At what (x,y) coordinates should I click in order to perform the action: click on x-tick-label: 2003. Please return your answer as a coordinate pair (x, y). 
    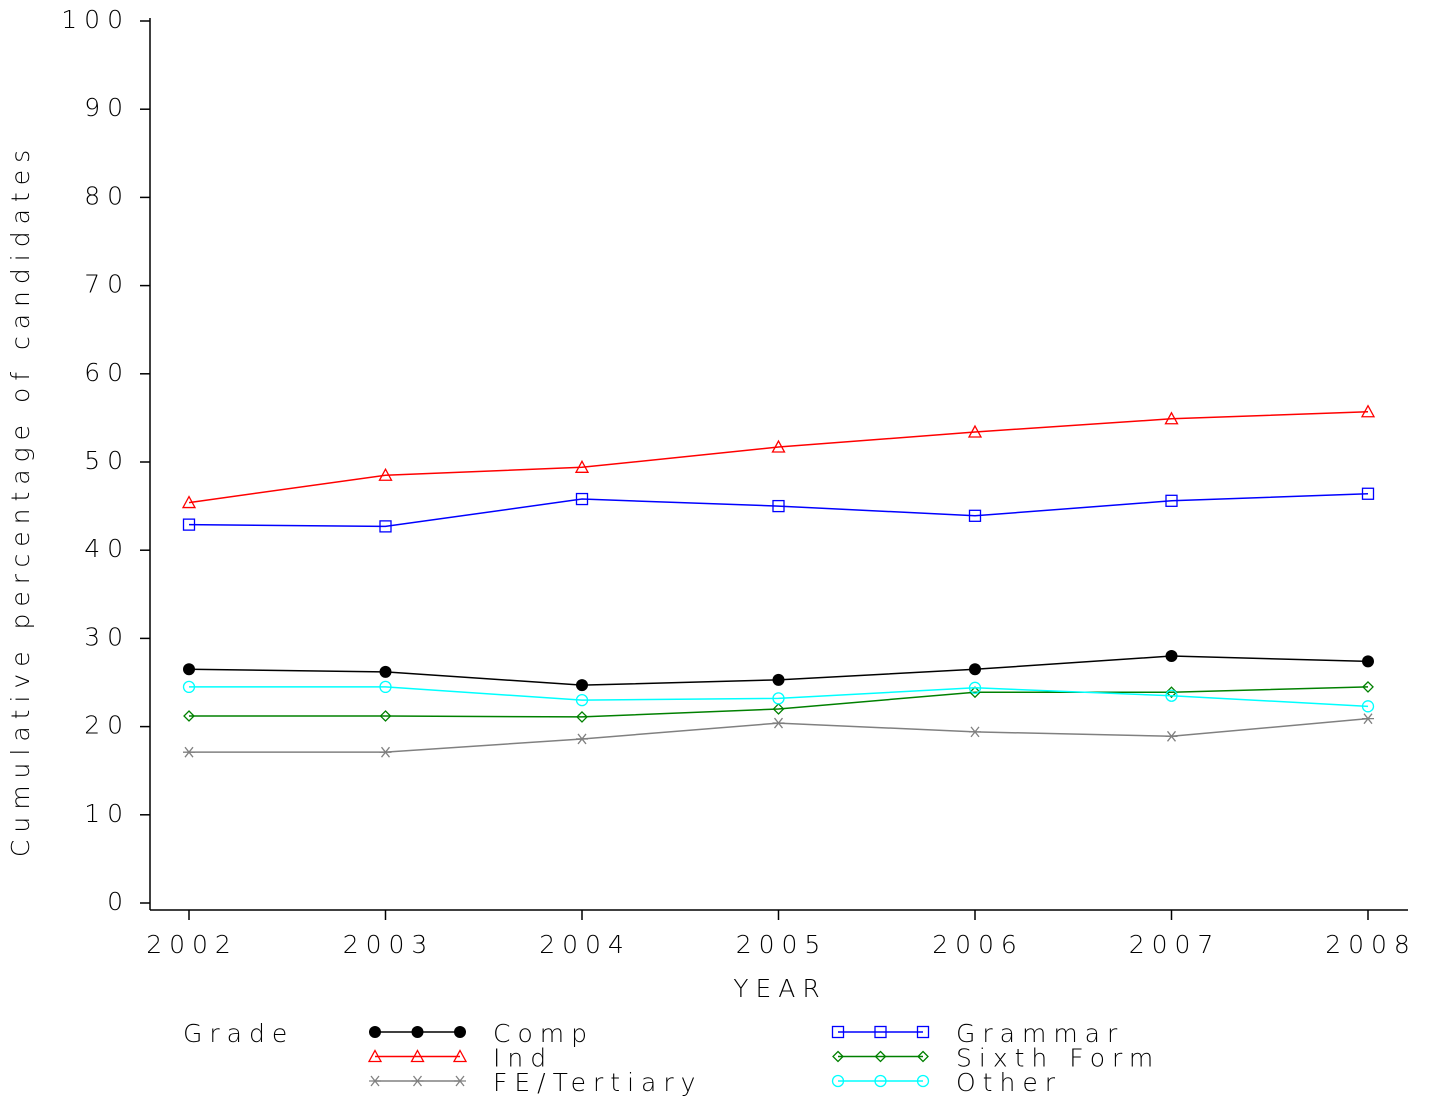
    Looking at the image, I should click on (389, 944).